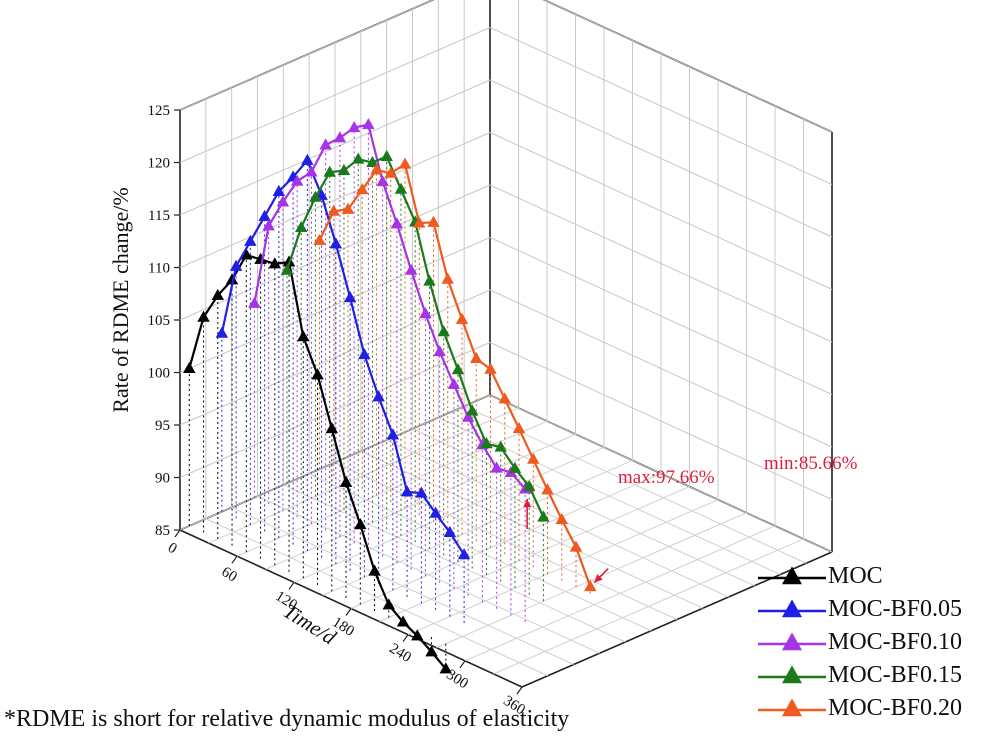 The image size is (1000, 745). What do you see at coordinates (159, 216) in the screenshot?
I see `y-tick-label: 115` at bounding box center [159, 216].